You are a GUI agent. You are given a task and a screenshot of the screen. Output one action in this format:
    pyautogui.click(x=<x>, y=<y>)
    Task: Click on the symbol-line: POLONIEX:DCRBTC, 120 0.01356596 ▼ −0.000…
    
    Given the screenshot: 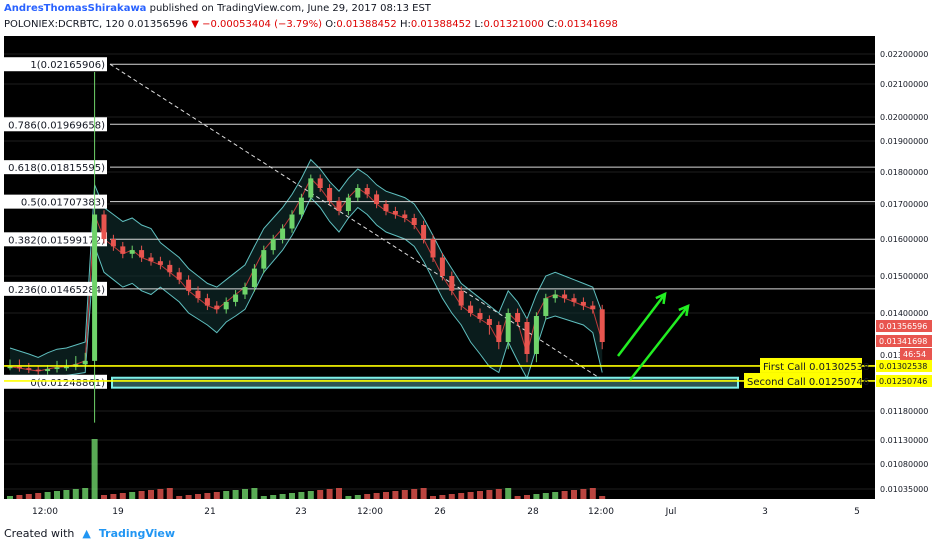 What is the action you would take?
    pyautogui.click(x=311, y=24)
    